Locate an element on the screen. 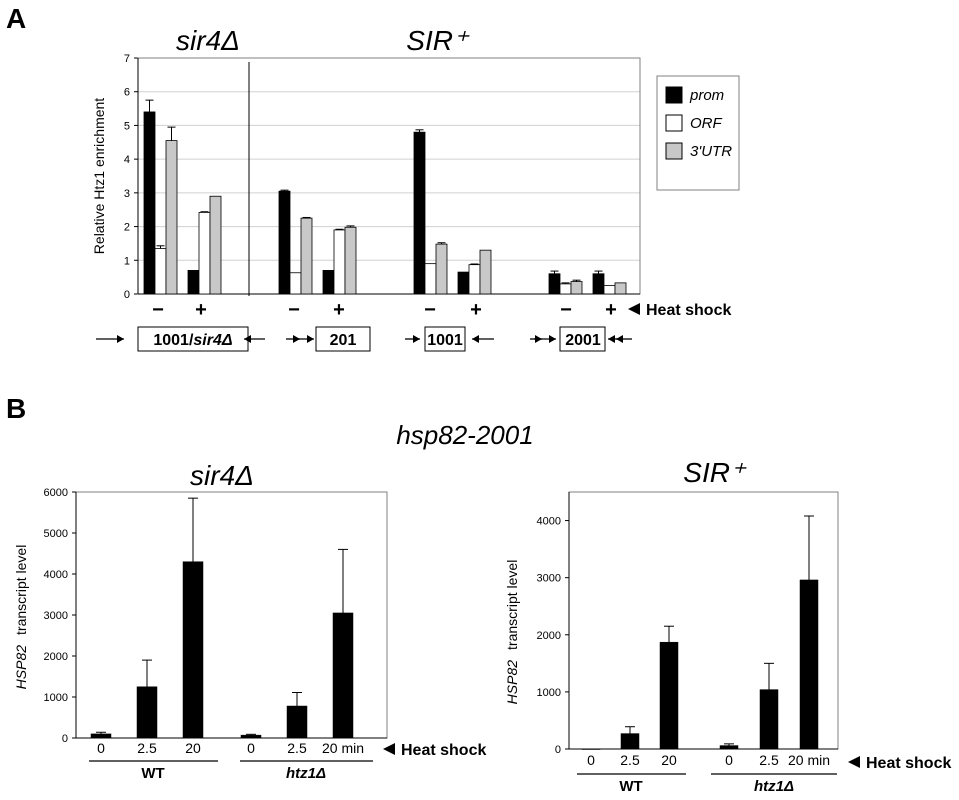 The height and width of the screenshot is (800, 959). y-tick-label-5: 5 is located at coordinates (127, 126).